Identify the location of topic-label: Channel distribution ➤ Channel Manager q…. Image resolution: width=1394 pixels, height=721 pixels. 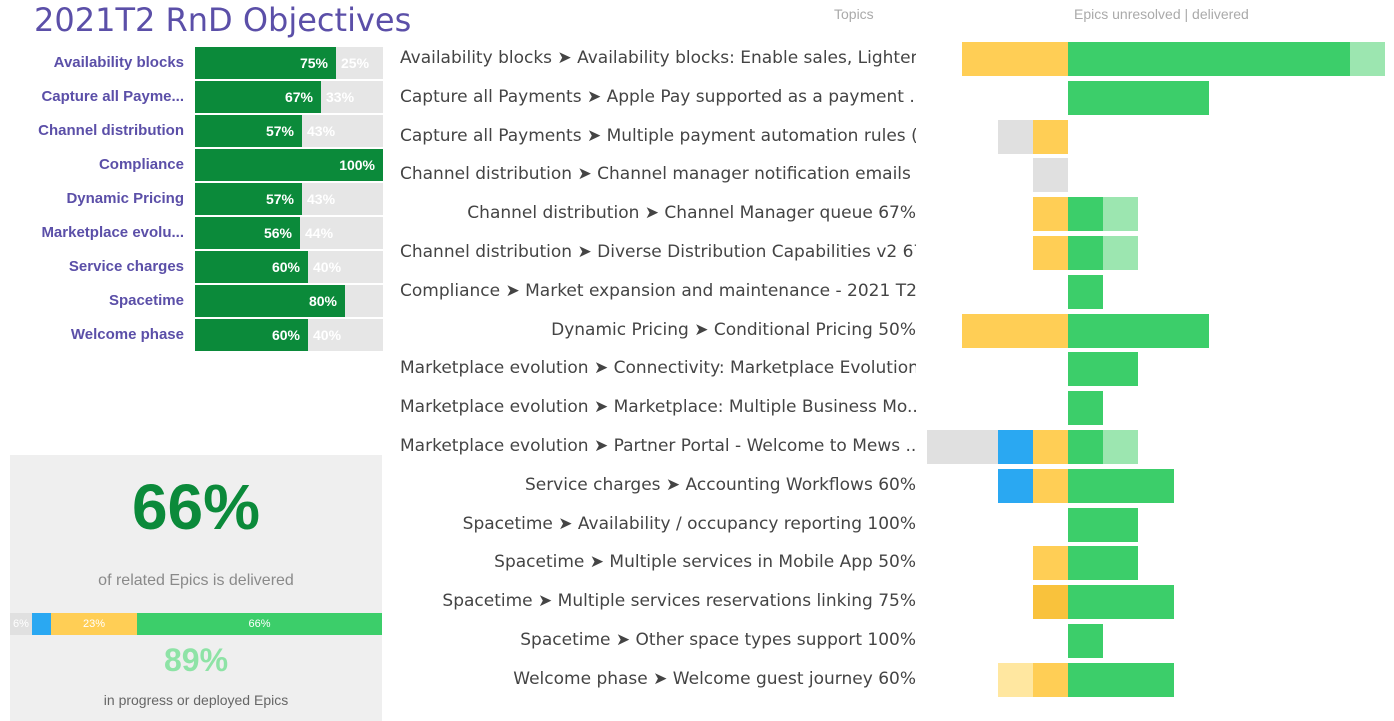
(691, 213).